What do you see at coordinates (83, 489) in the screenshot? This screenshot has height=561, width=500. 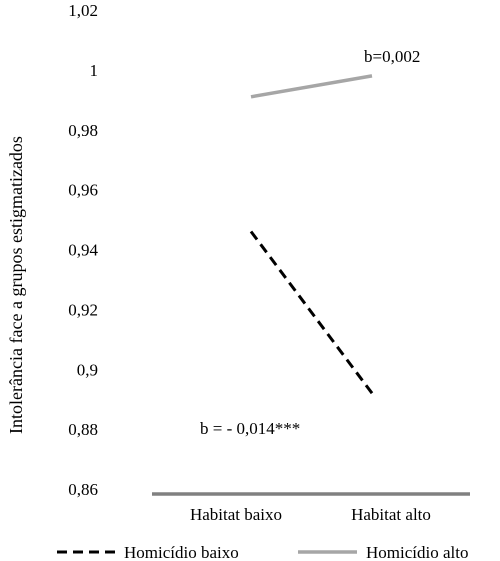 I see `y-tick-label: 0,86` at bounding box center [83, 489].